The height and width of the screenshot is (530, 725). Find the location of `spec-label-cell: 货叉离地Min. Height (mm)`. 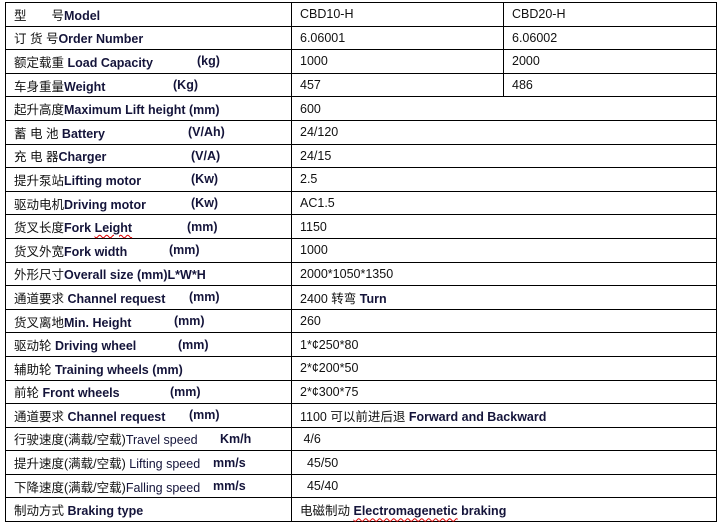

spec-label-cell: 货叉离地Min. Height (mm) is located at coordinates (148, 321).